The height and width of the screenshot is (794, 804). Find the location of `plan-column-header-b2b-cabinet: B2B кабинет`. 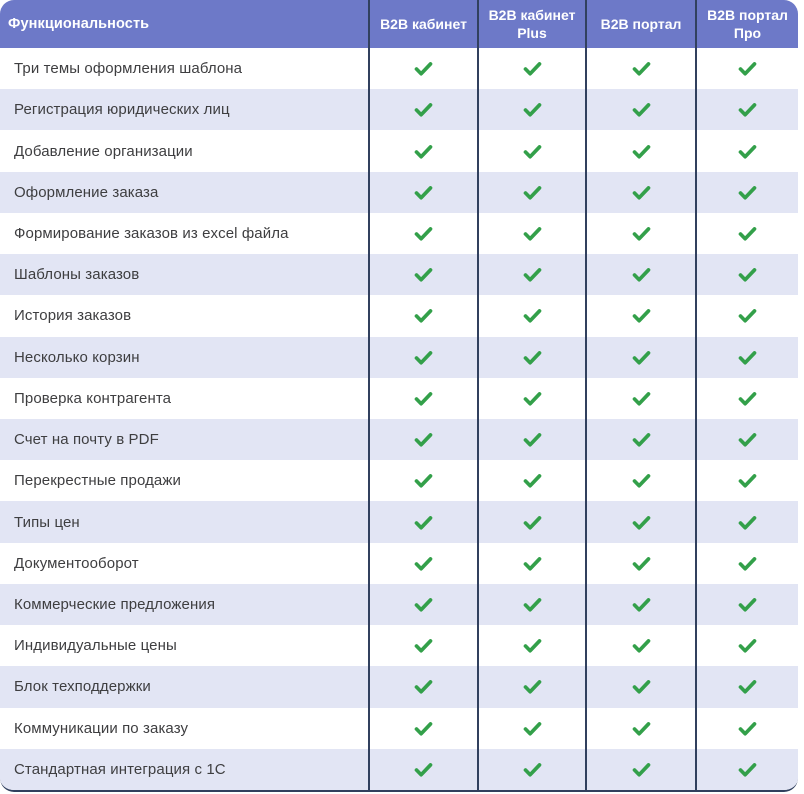

plan-column-header-b2b-cabinet: B2B кабинет is located at coordinates (422, 24).